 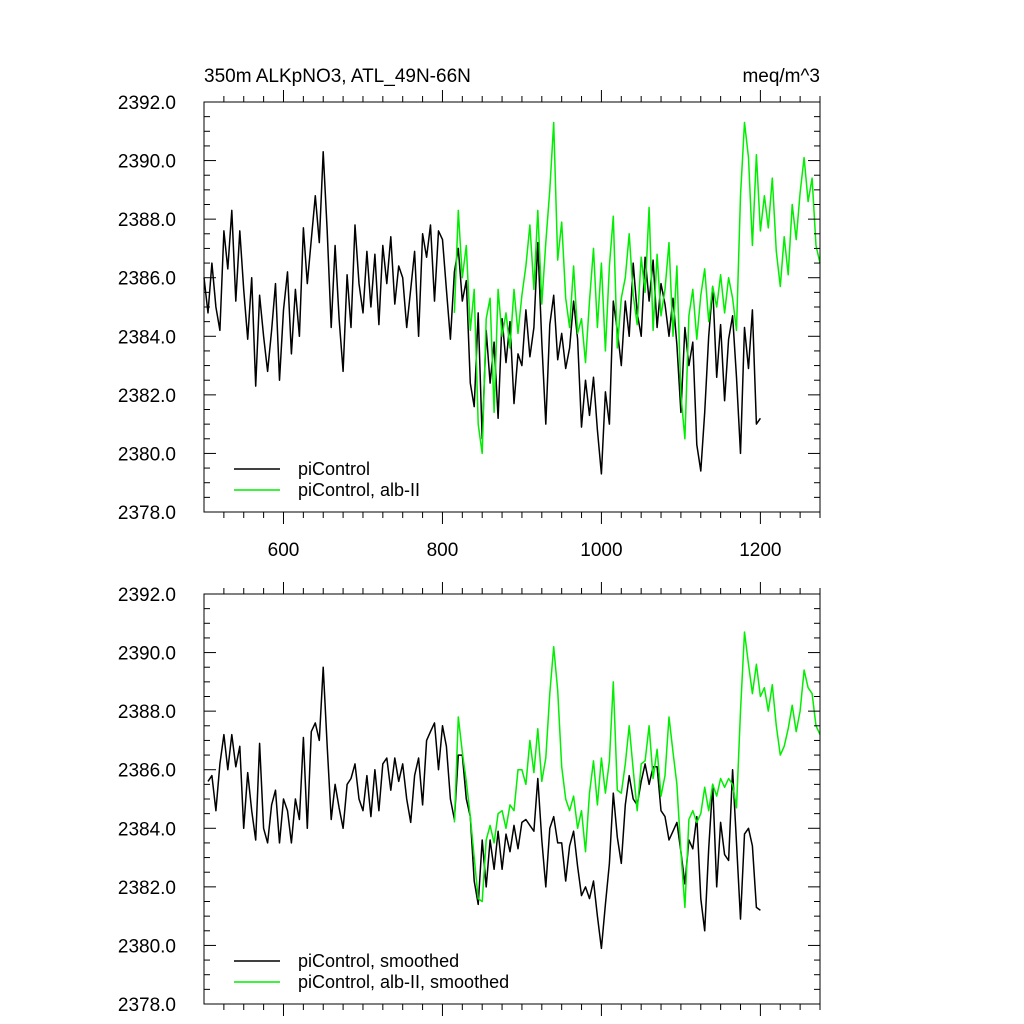 What do you see at coordinates (443, 550) in the screenshot?
I see `x-tick-label: 800` at bounding box center [443, 550].